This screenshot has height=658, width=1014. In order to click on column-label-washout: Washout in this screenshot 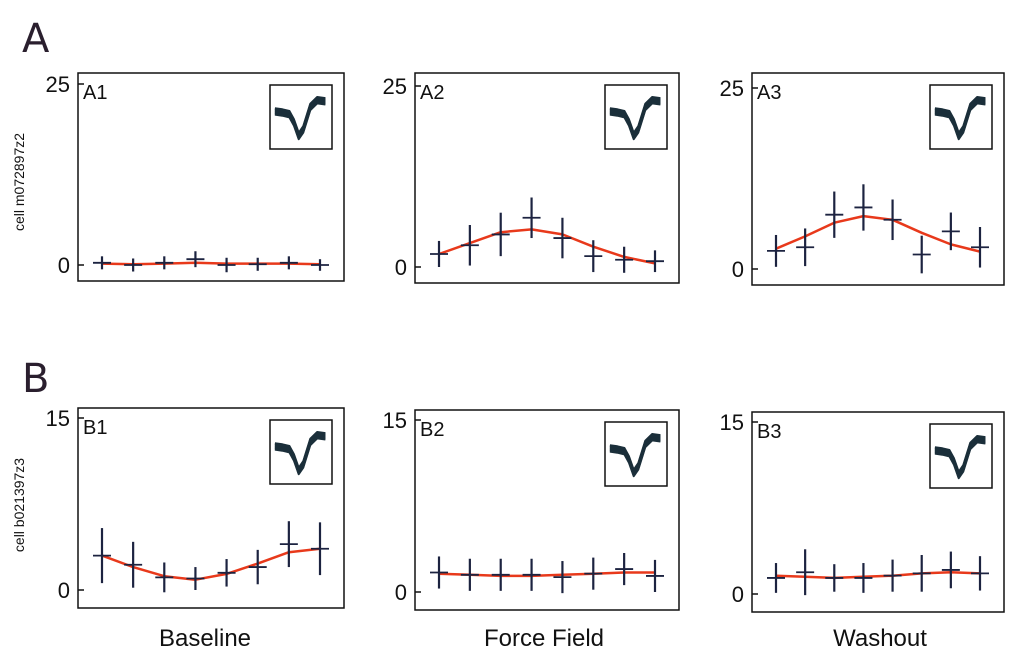, I will do `click(880, 638)`.